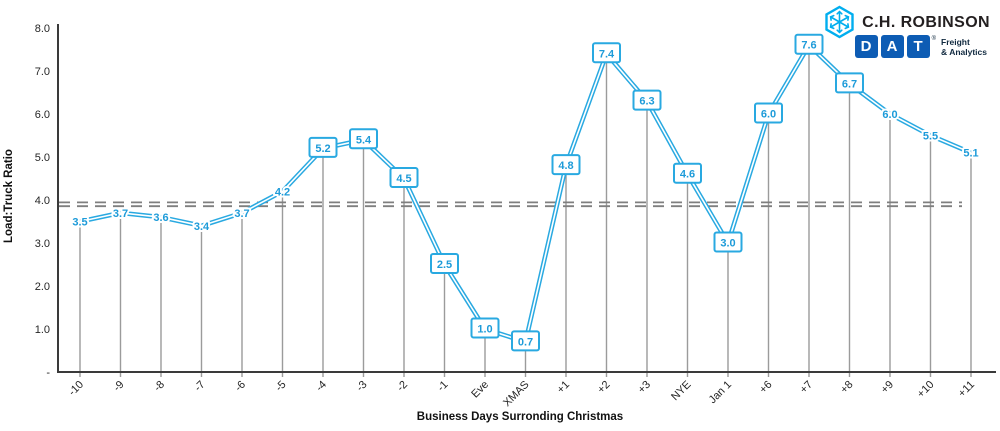 This screenshot has width=1000, height=431. Describe the element at coordinates (48, 373) in the screenshot. I see `y-tick-label: -` at that location.